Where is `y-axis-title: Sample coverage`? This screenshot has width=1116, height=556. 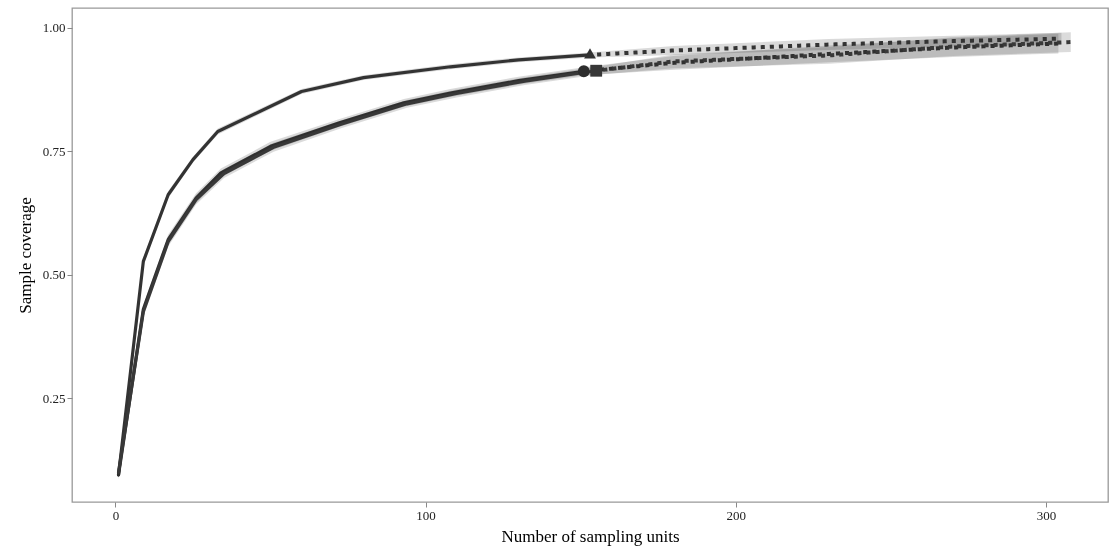
y-axis-title: Sample coverage is located at coordinates (25, 255).